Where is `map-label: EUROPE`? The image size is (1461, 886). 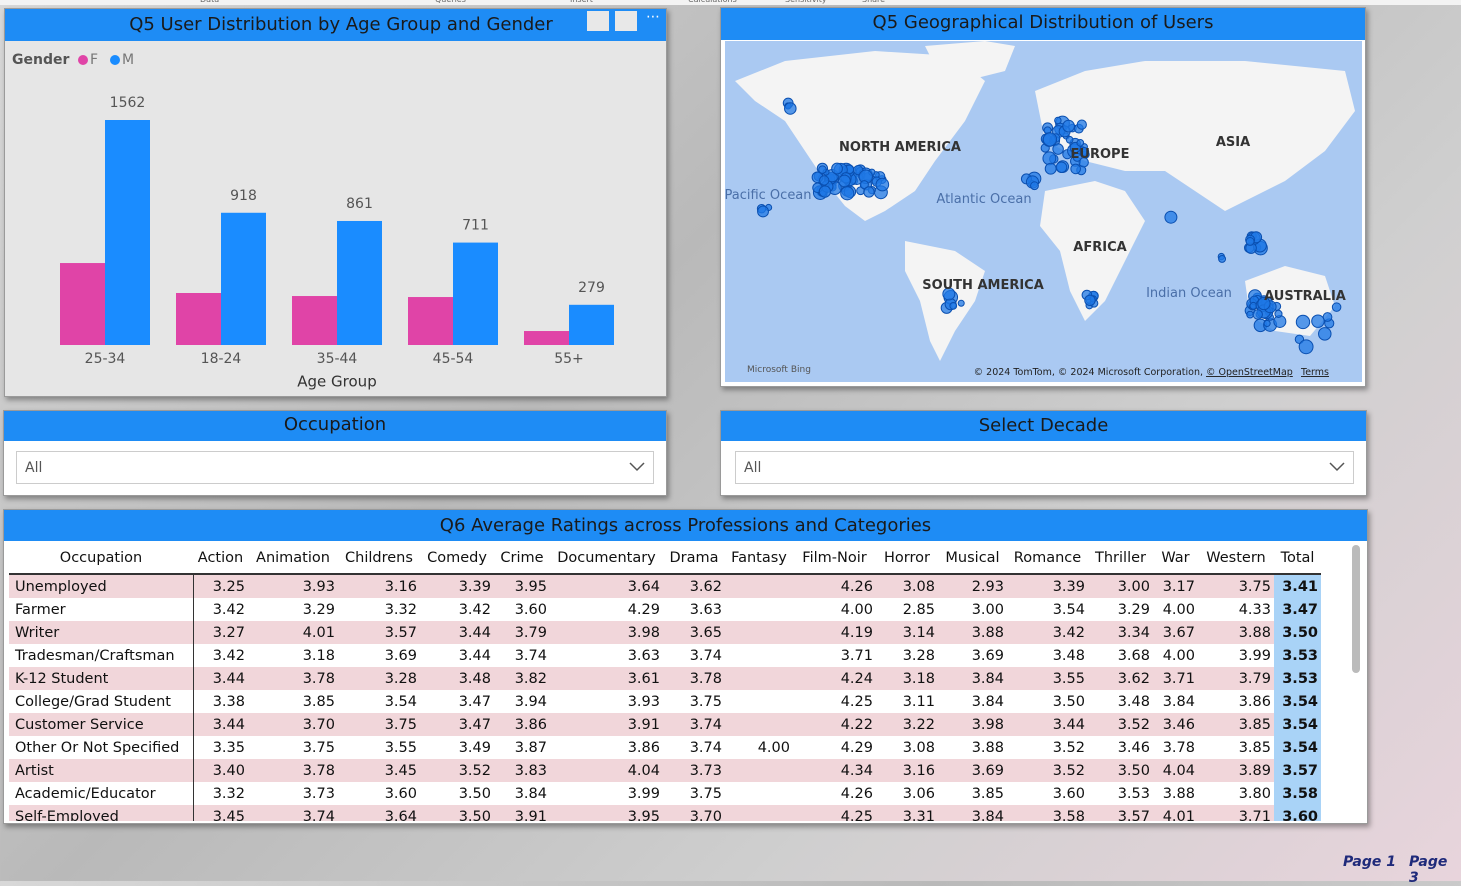 map-label: EUROPE is located at coordinates (1100, 154).